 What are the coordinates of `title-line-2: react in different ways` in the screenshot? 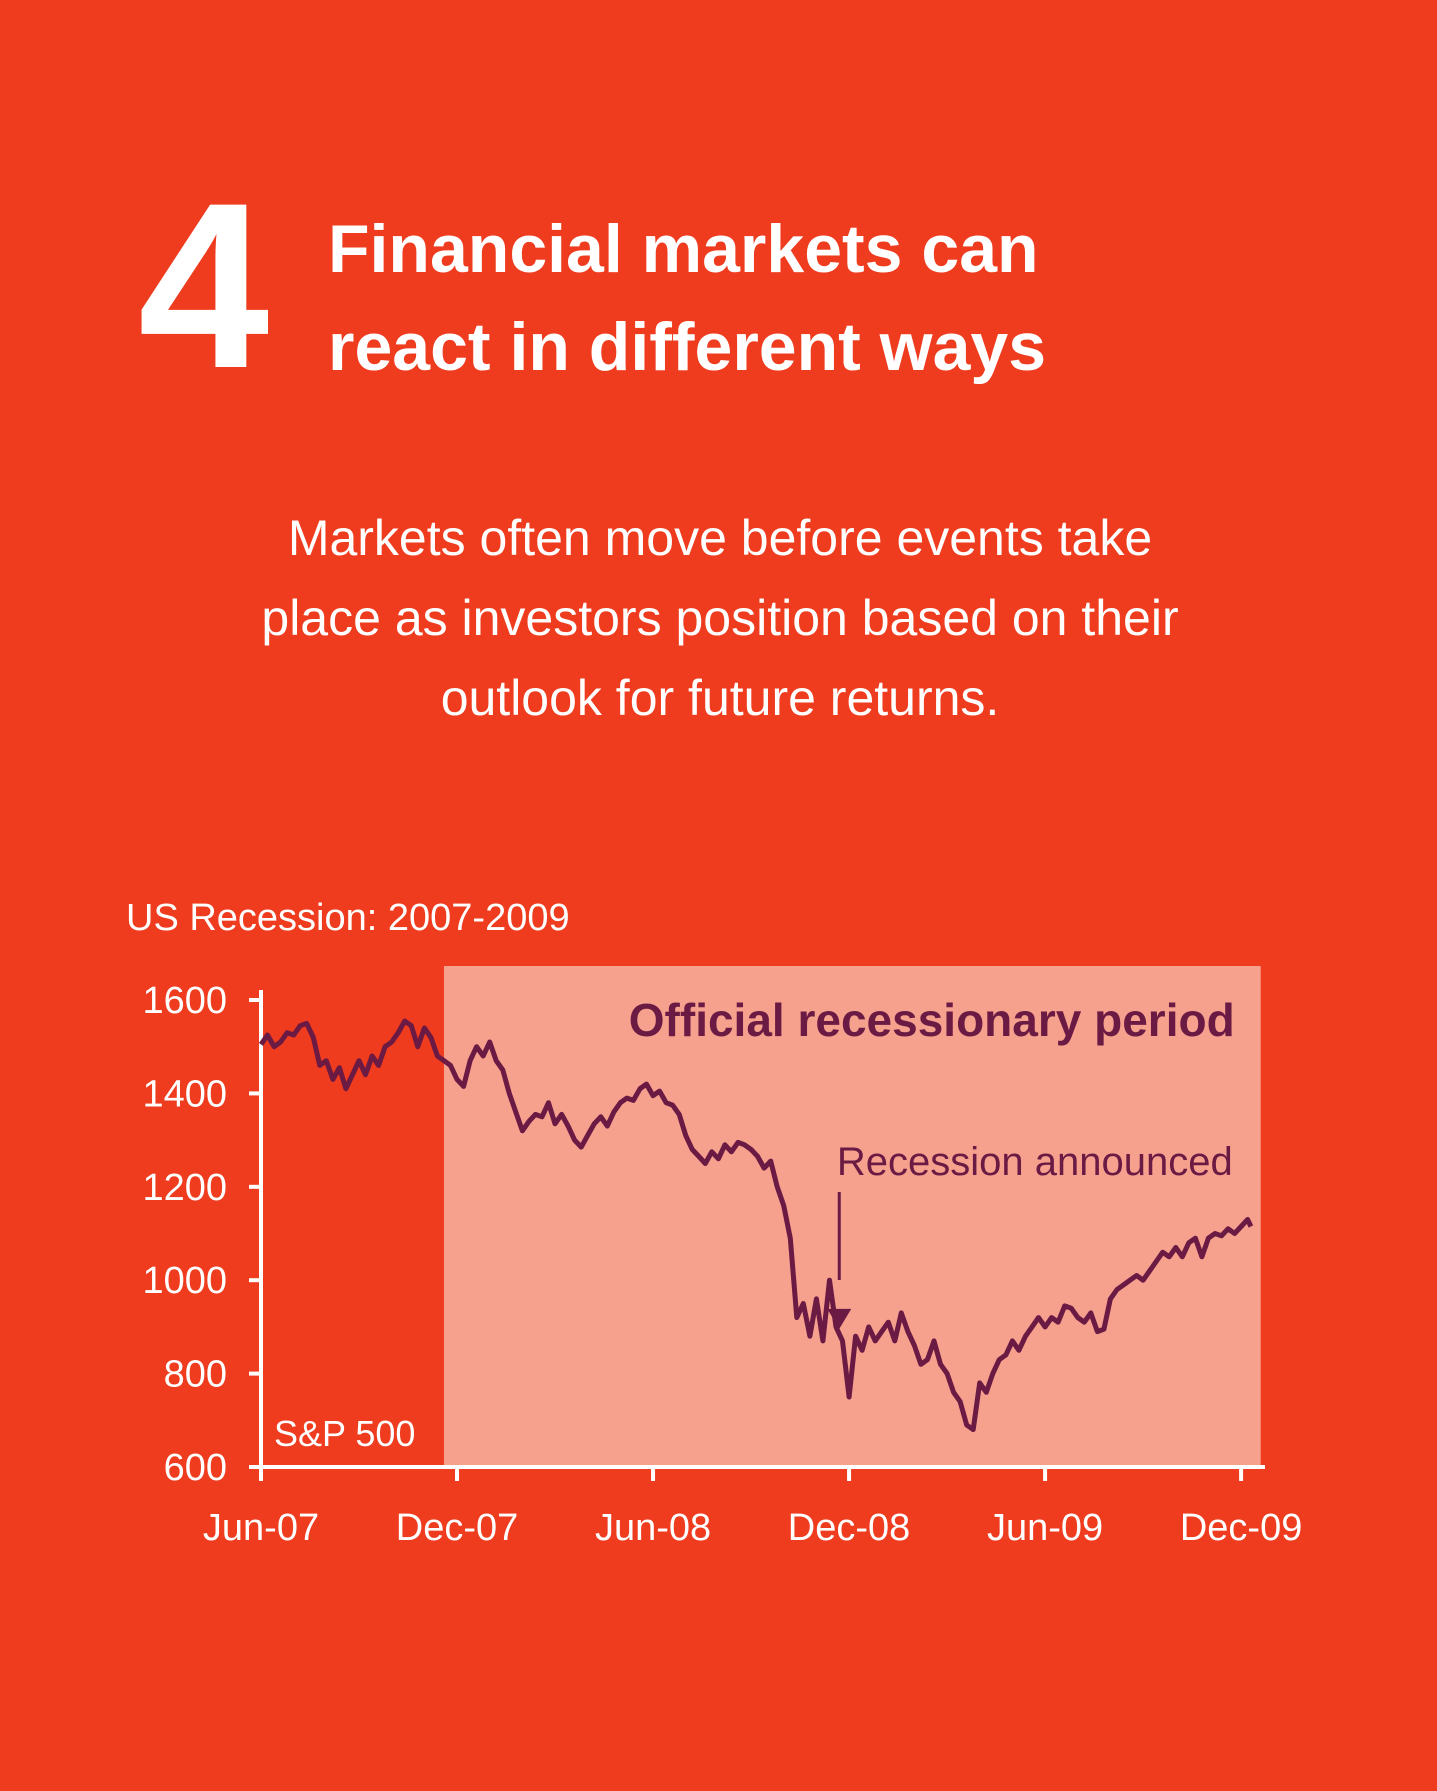 It's located at (687, 347).